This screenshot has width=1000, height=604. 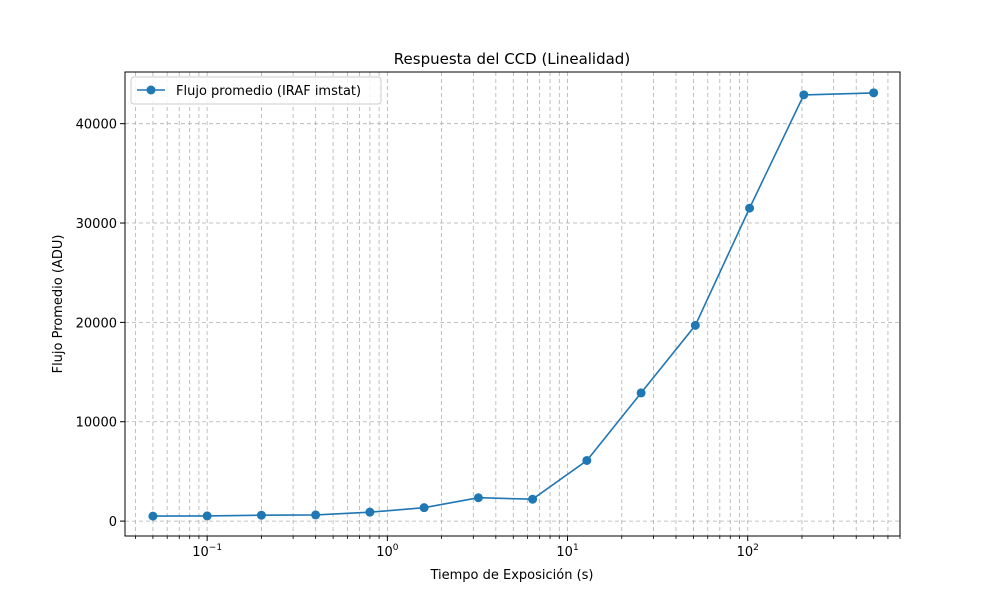 I want to click on legend-marker-swatch, so click(x=151, y=90).